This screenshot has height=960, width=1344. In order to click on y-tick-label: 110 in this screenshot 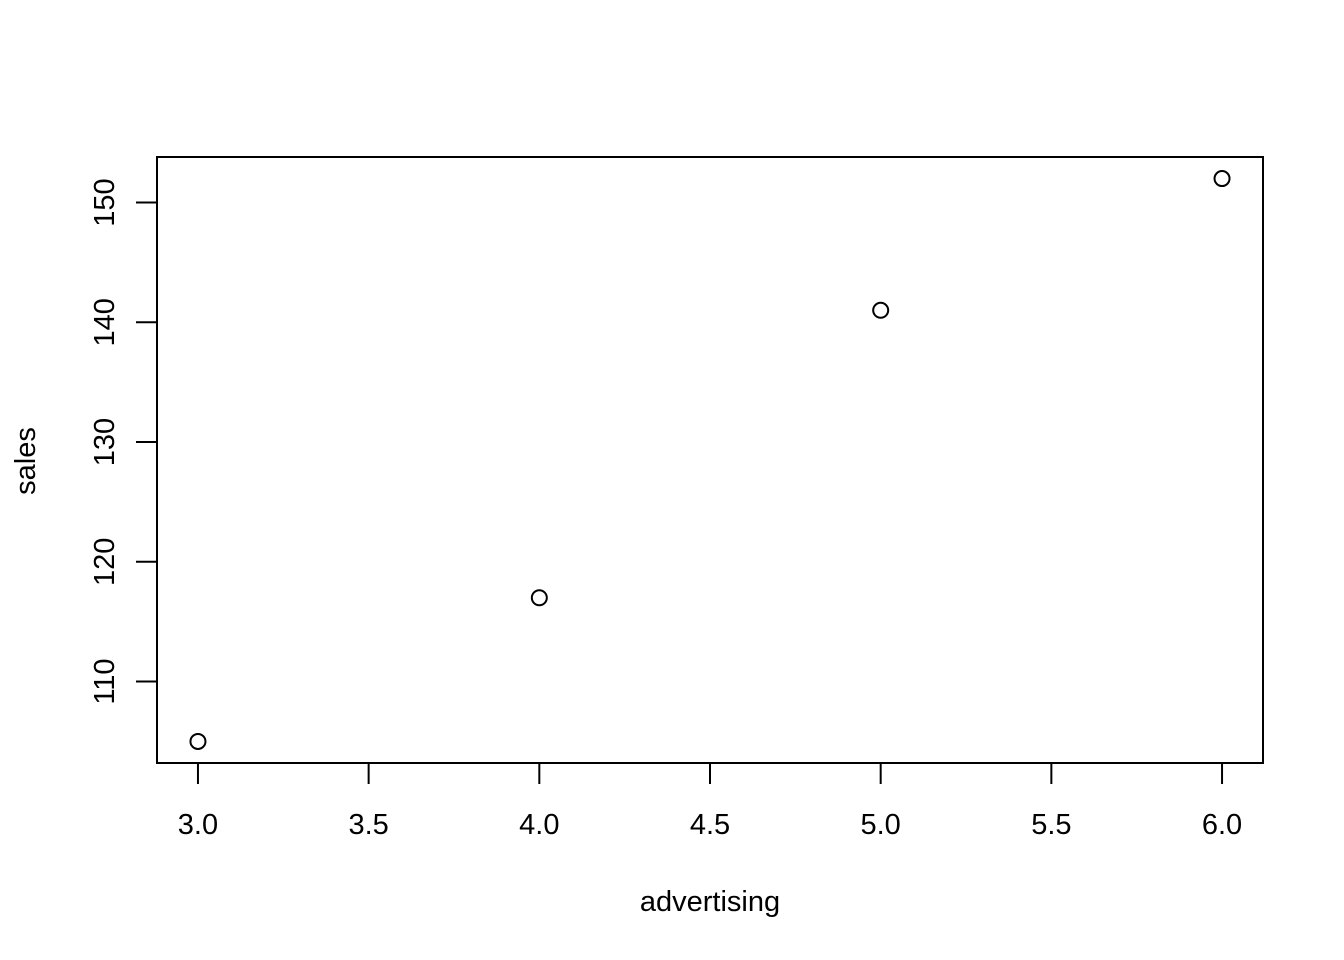, I will do `click(105, 681)`.